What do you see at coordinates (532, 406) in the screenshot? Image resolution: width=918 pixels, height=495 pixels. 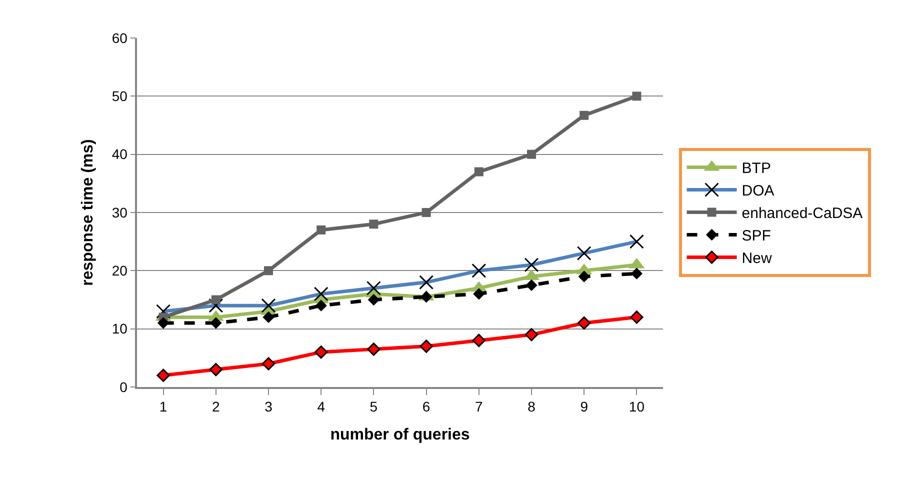 I see `x-tick-label: 8` at bounding box center [532, 406].